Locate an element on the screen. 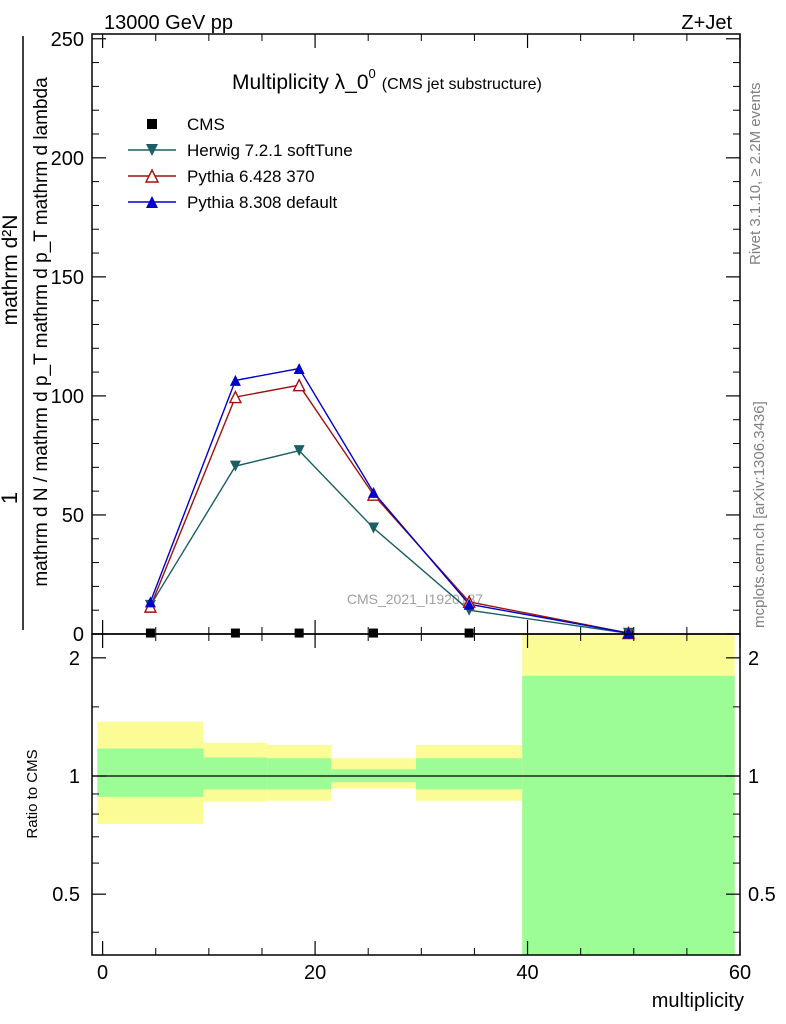  main-ytick-label-2: 100 is located at coordinates (67, 397).